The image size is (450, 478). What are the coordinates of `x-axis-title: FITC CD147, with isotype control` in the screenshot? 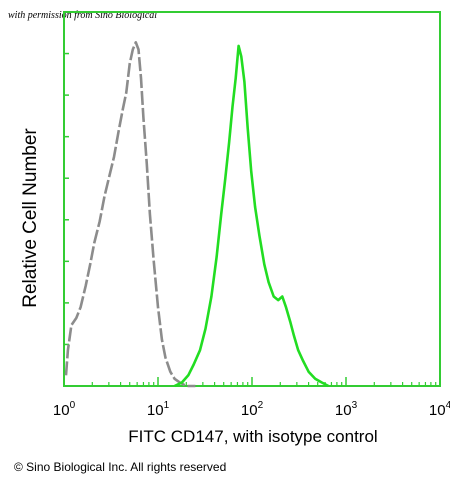 It's located at (252, 436).